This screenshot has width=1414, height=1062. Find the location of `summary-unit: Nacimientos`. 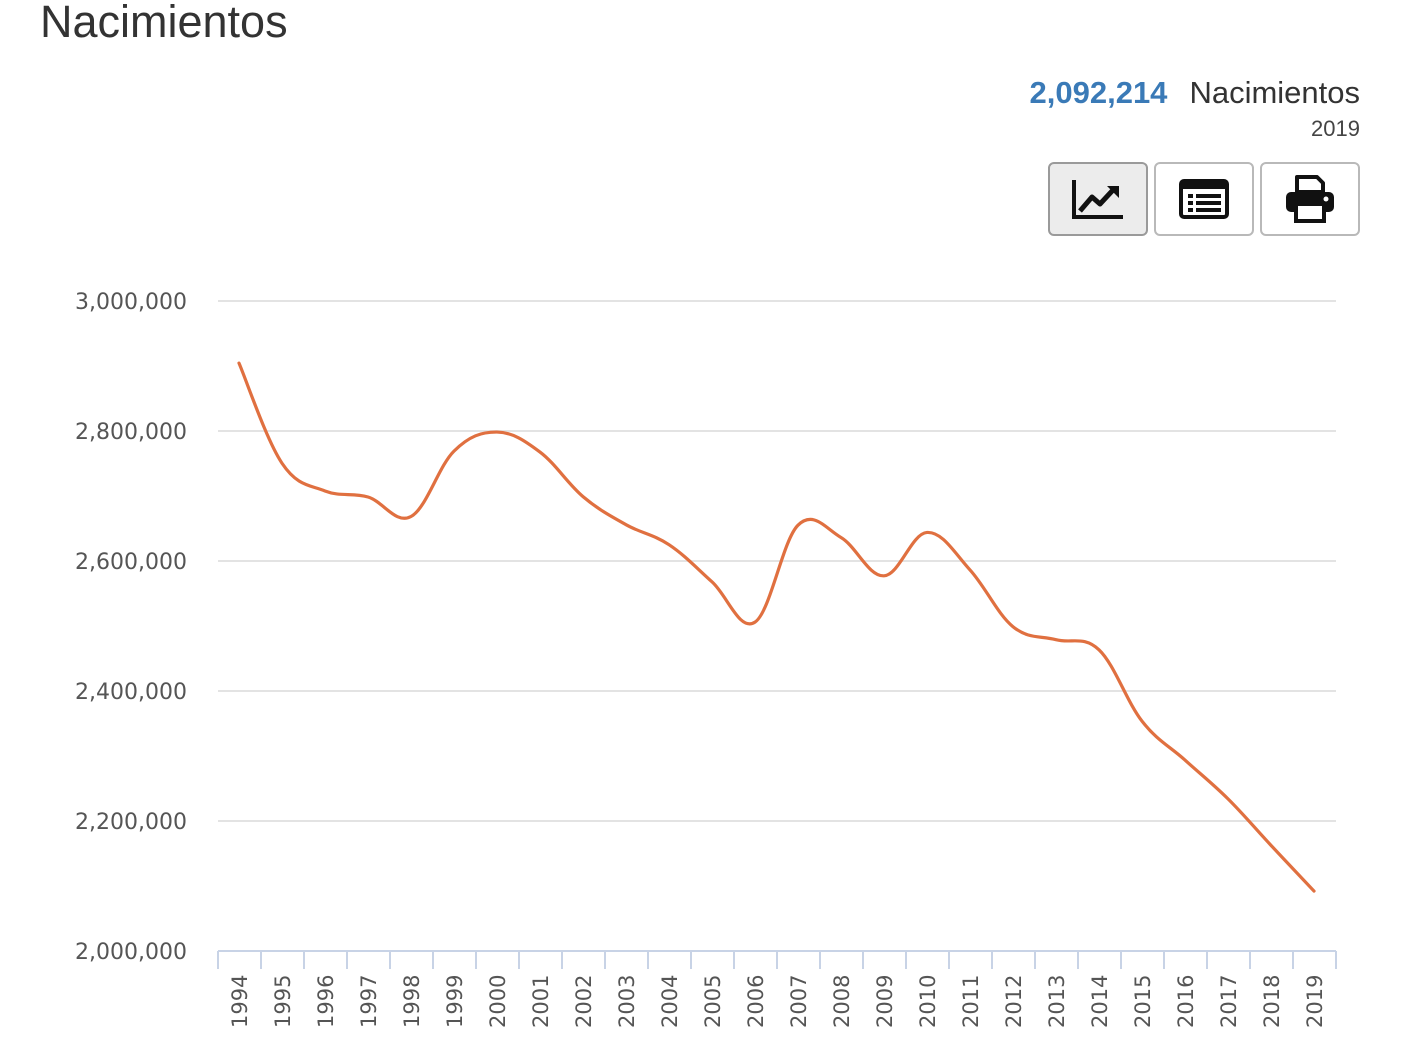

summary-unit: Nacimientos is located at coordinates (1274, 92).